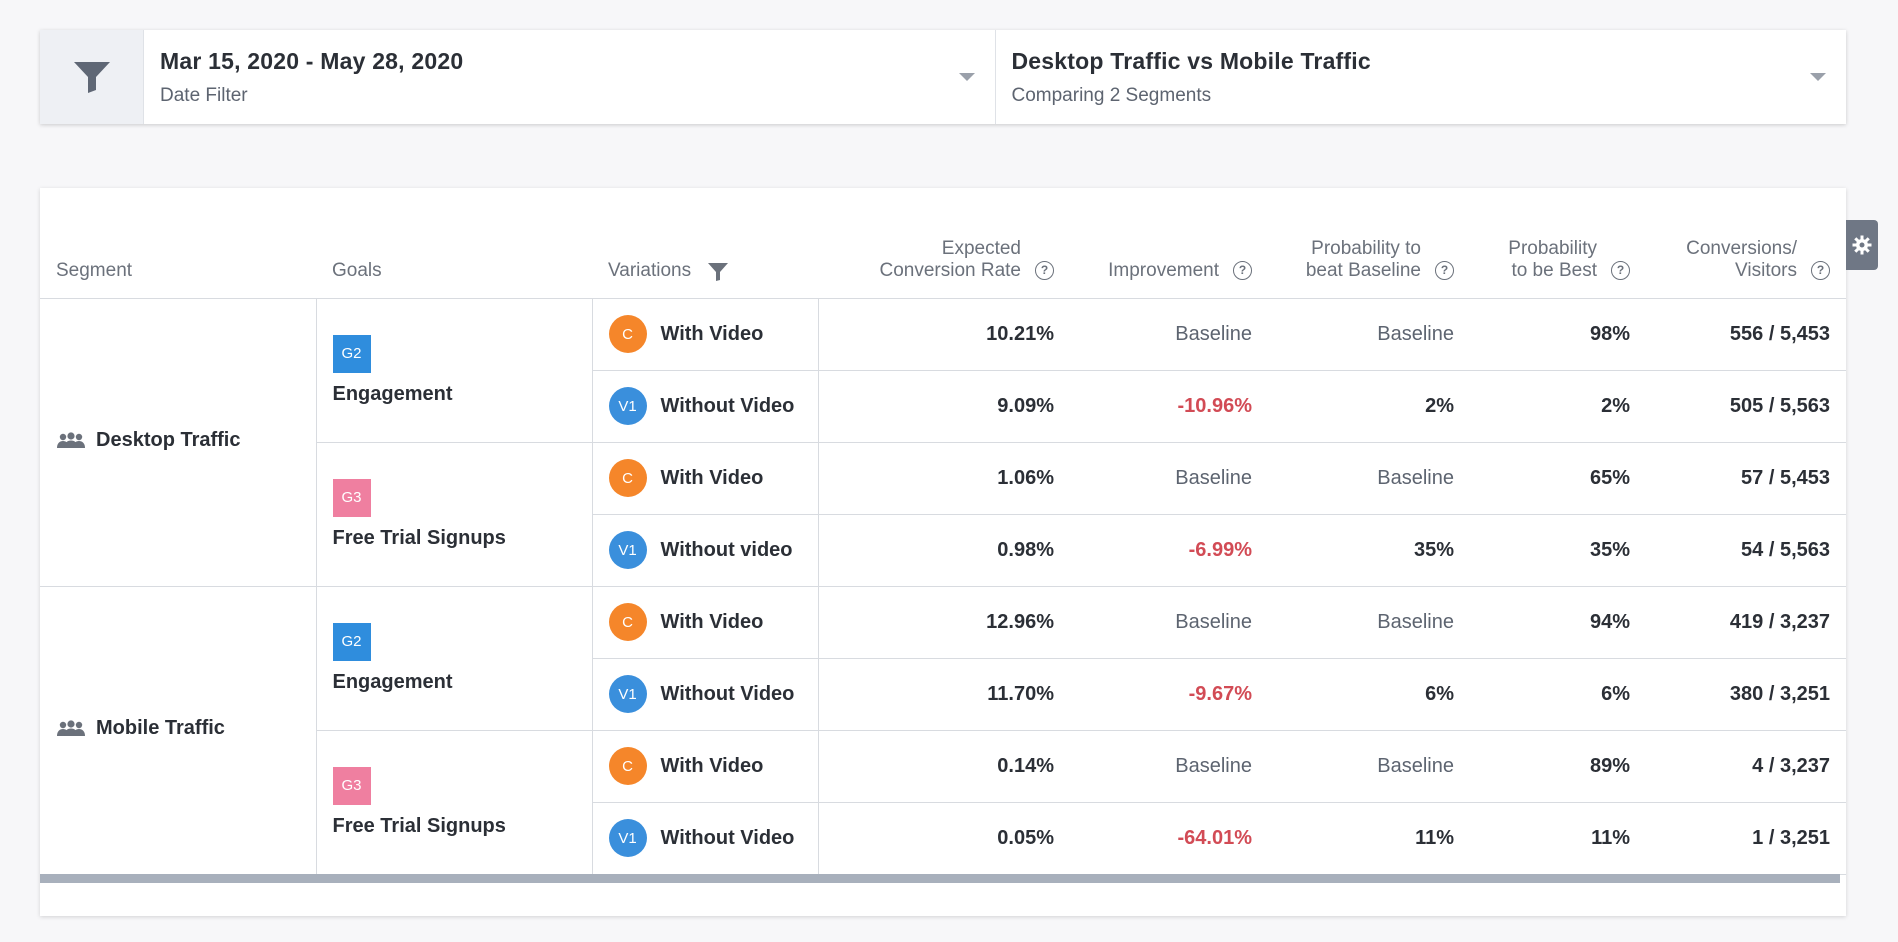 This screenshot has width=1898, height=942. Describe the element at coordinates (1746, 550) in the screenshot. I see `conversions-visitors: 54 / 5,563` at that location.